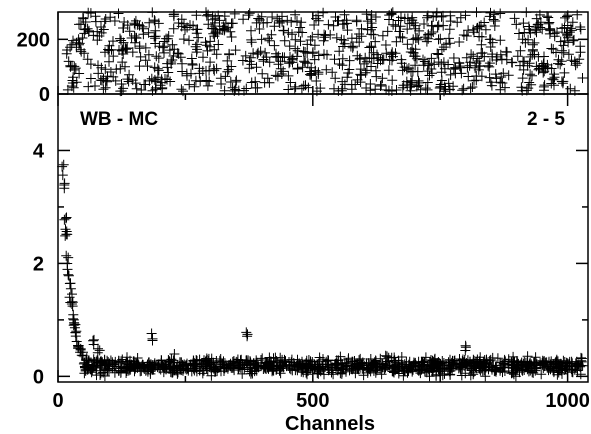 This screenshot has height=434, width=591. I want to click on y-tick-label: 200, so click(33, 40).